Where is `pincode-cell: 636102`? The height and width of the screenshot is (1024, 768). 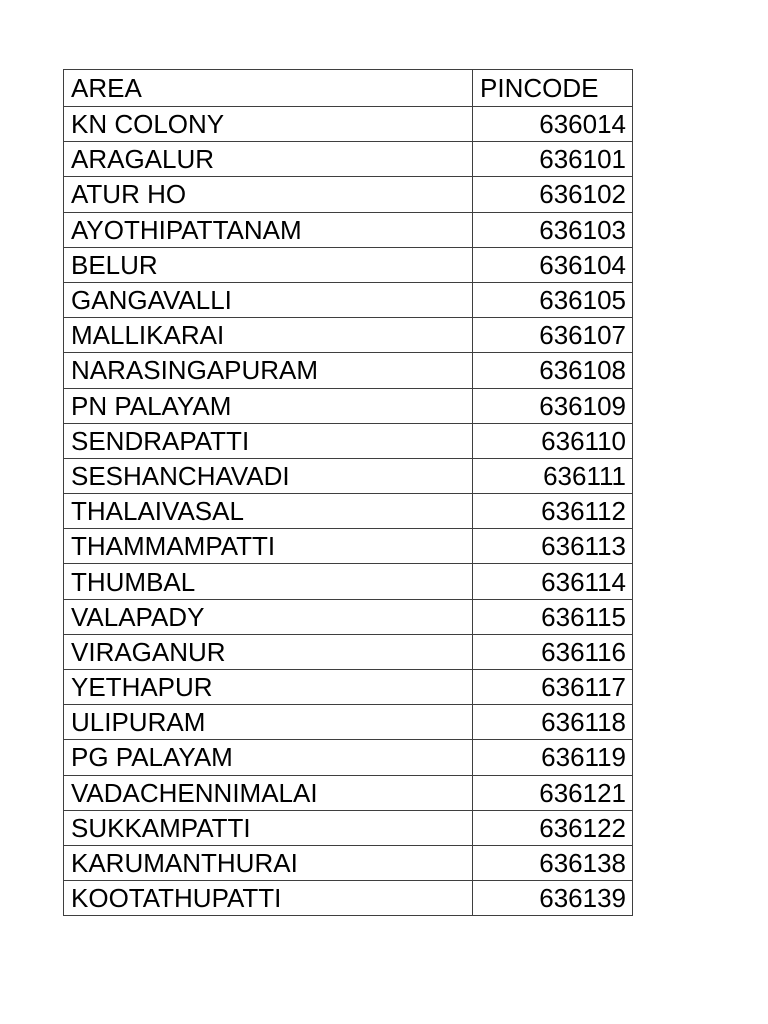
pincode-cell: 636102 is located at coordinates (552, 194).